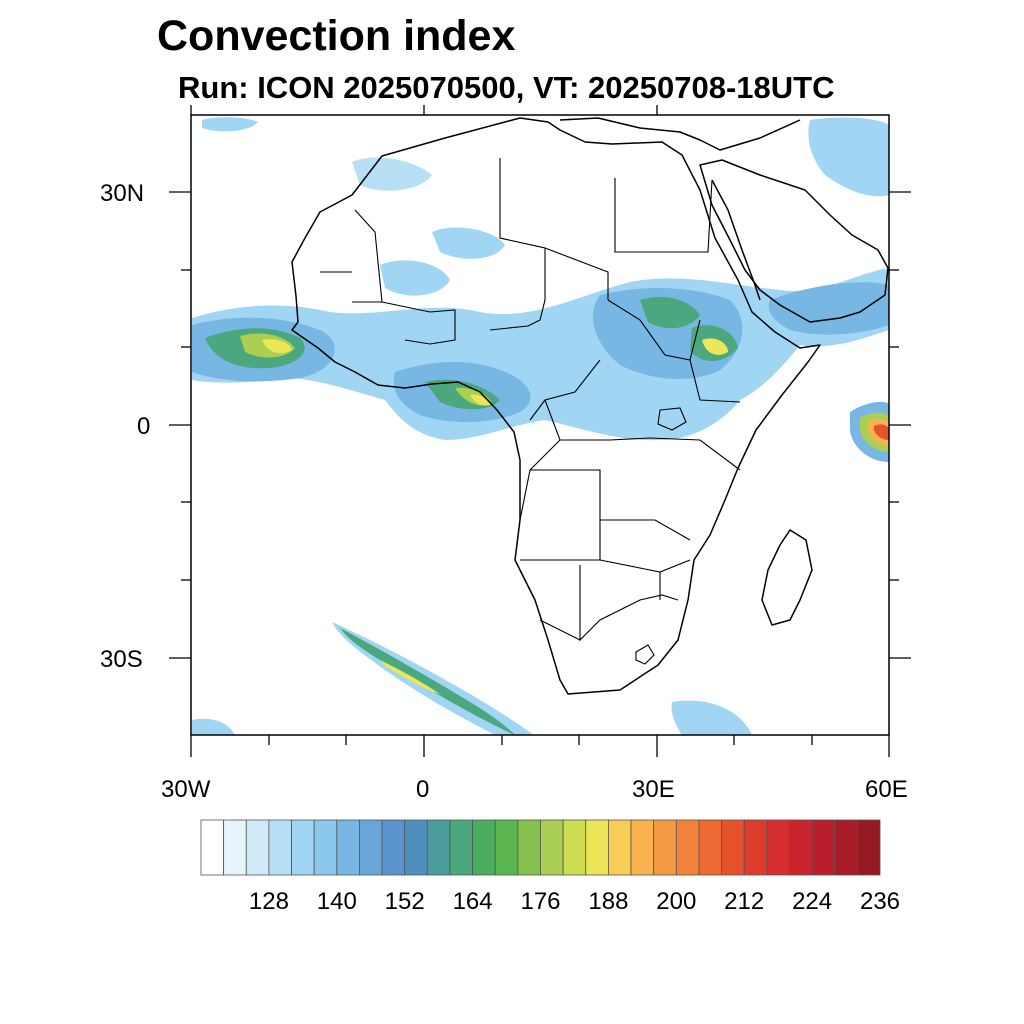 The image size is (1024, 1024). I want to click on y-tick-label: 30S, so click(121, 659).